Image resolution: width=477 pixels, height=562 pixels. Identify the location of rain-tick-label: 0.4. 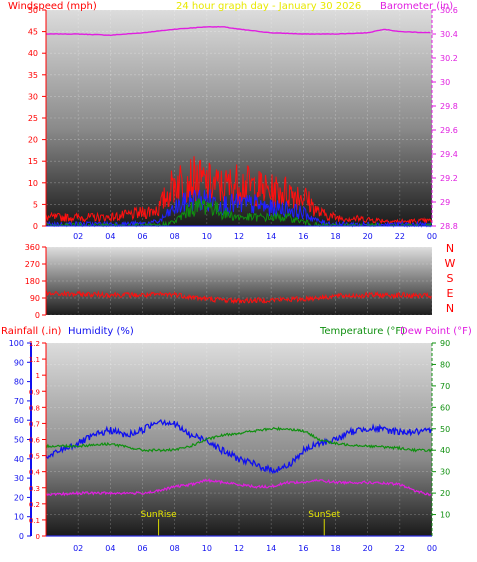
(35, 473).